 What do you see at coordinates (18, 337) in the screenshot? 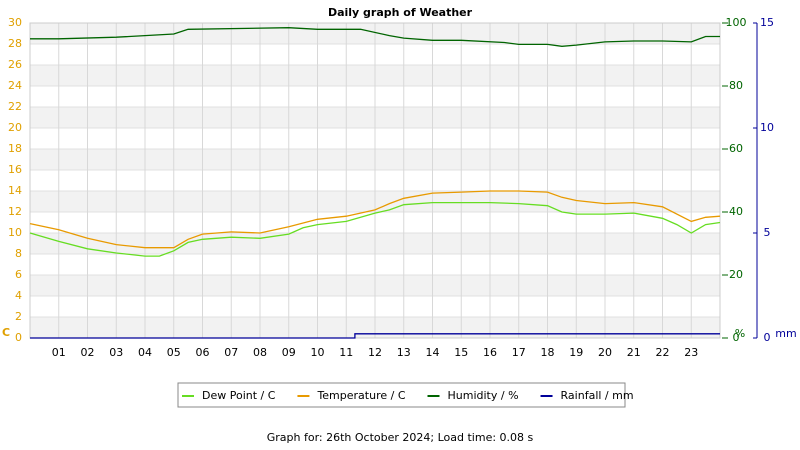
I see `y-tick-label: 0` at bounding box center [18, 337].